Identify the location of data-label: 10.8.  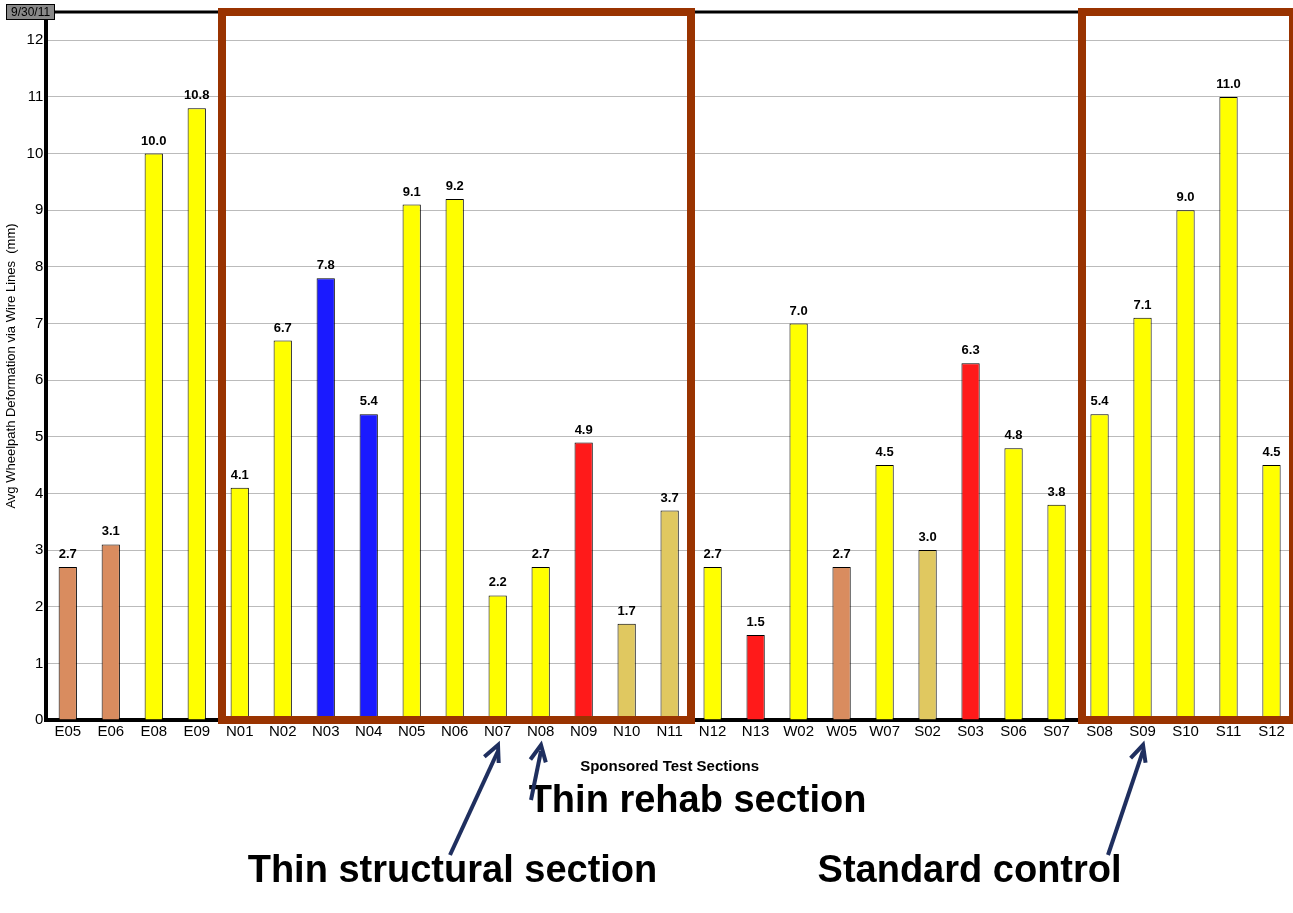
(197, 95).